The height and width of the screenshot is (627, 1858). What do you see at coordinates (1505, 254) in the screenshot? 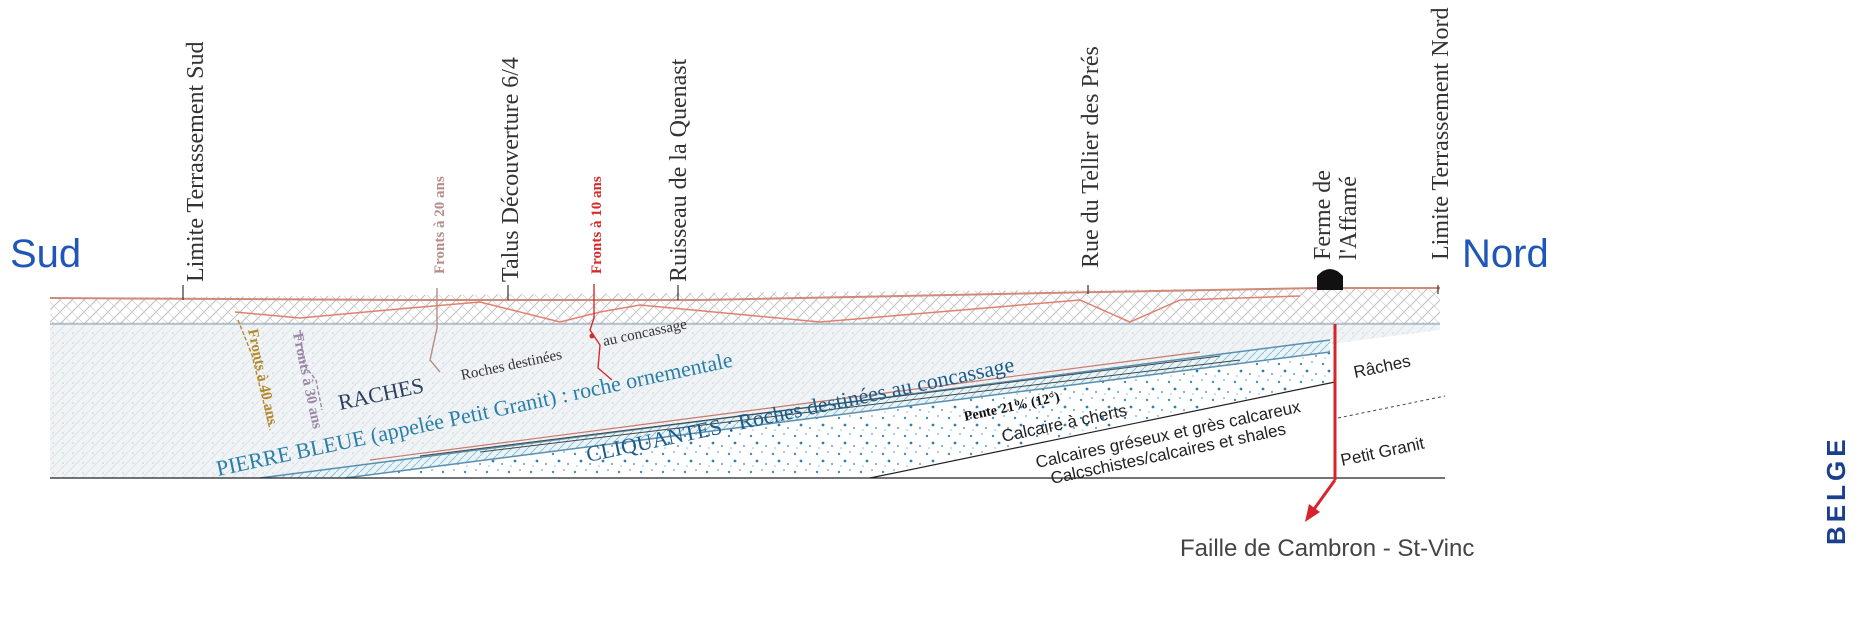
I see `label-nord: Nord` at bounding box center [1505, 254].